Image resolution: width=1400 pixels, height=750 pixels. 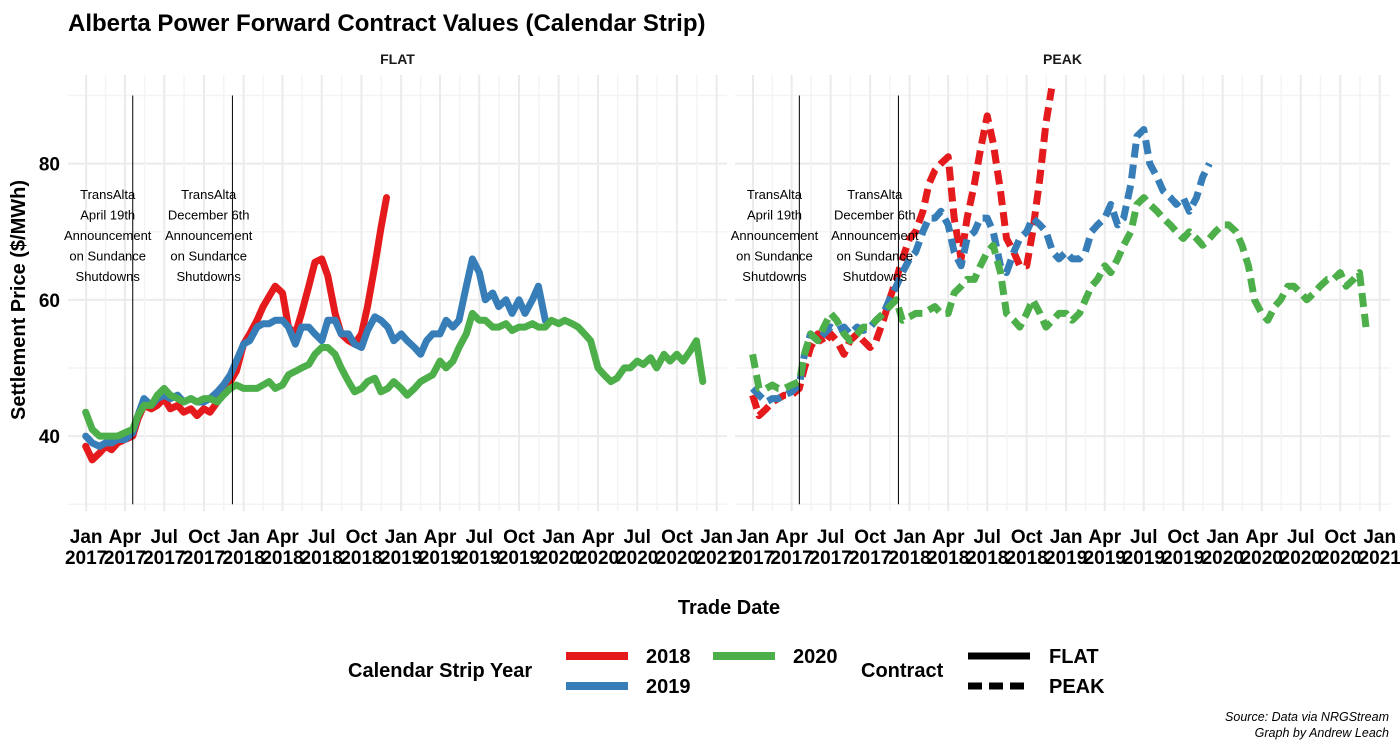 I want to click on legend-title-contract: Contract, so click(x=902, y=671).